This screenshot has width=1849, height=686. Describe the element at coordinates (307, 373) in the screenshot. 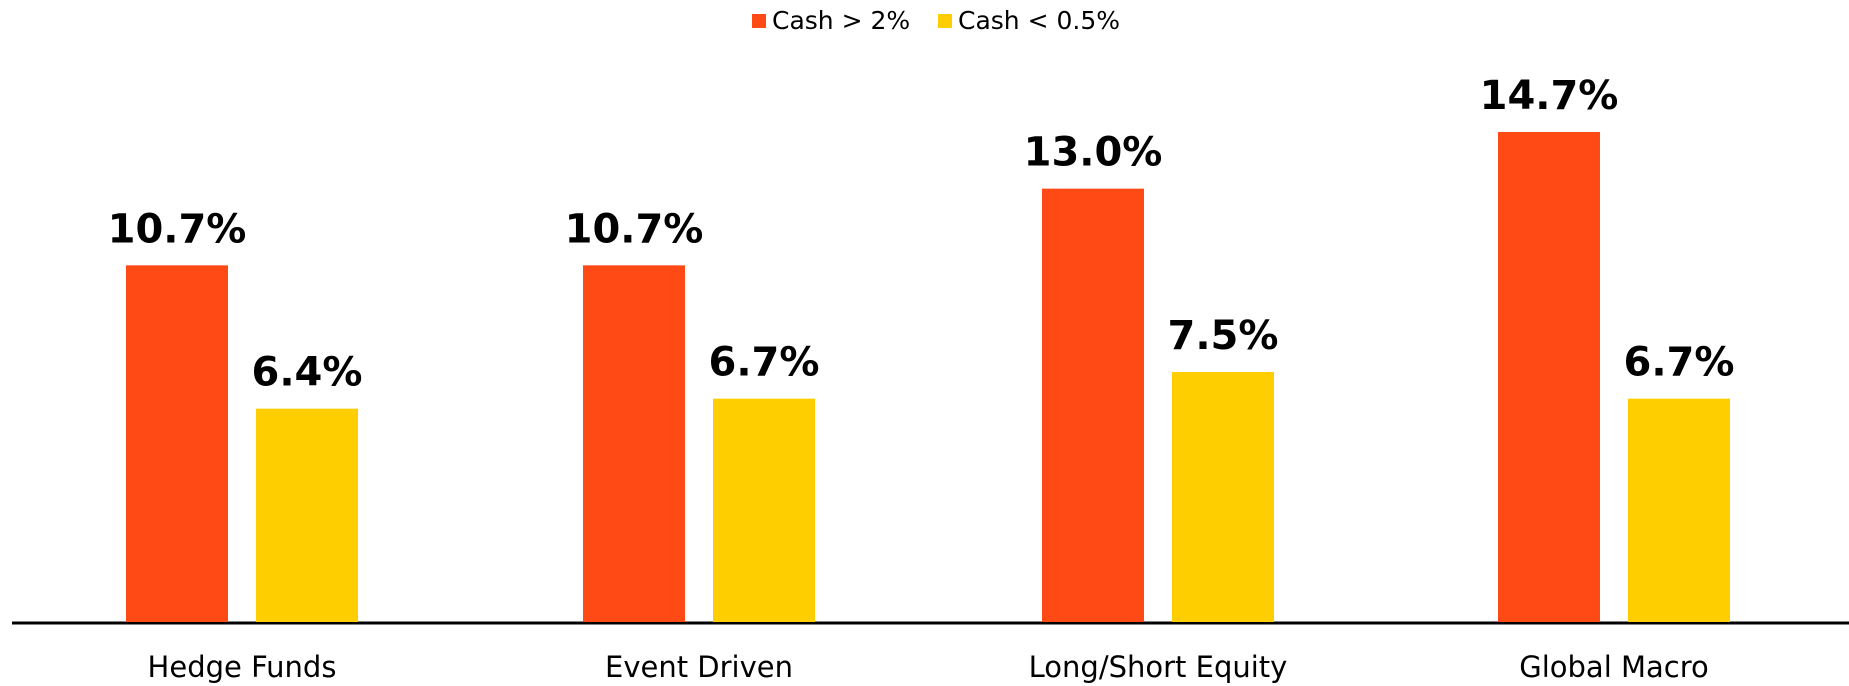

I see `data-label: 6.4%` at that location.